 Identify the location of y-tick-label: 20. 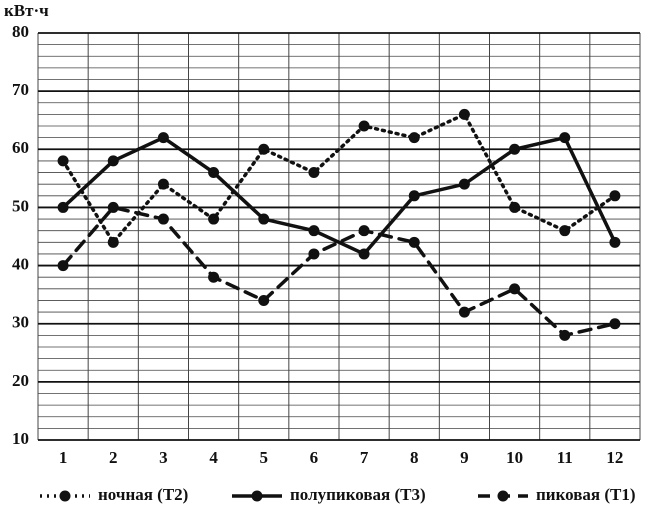
(20, 380).